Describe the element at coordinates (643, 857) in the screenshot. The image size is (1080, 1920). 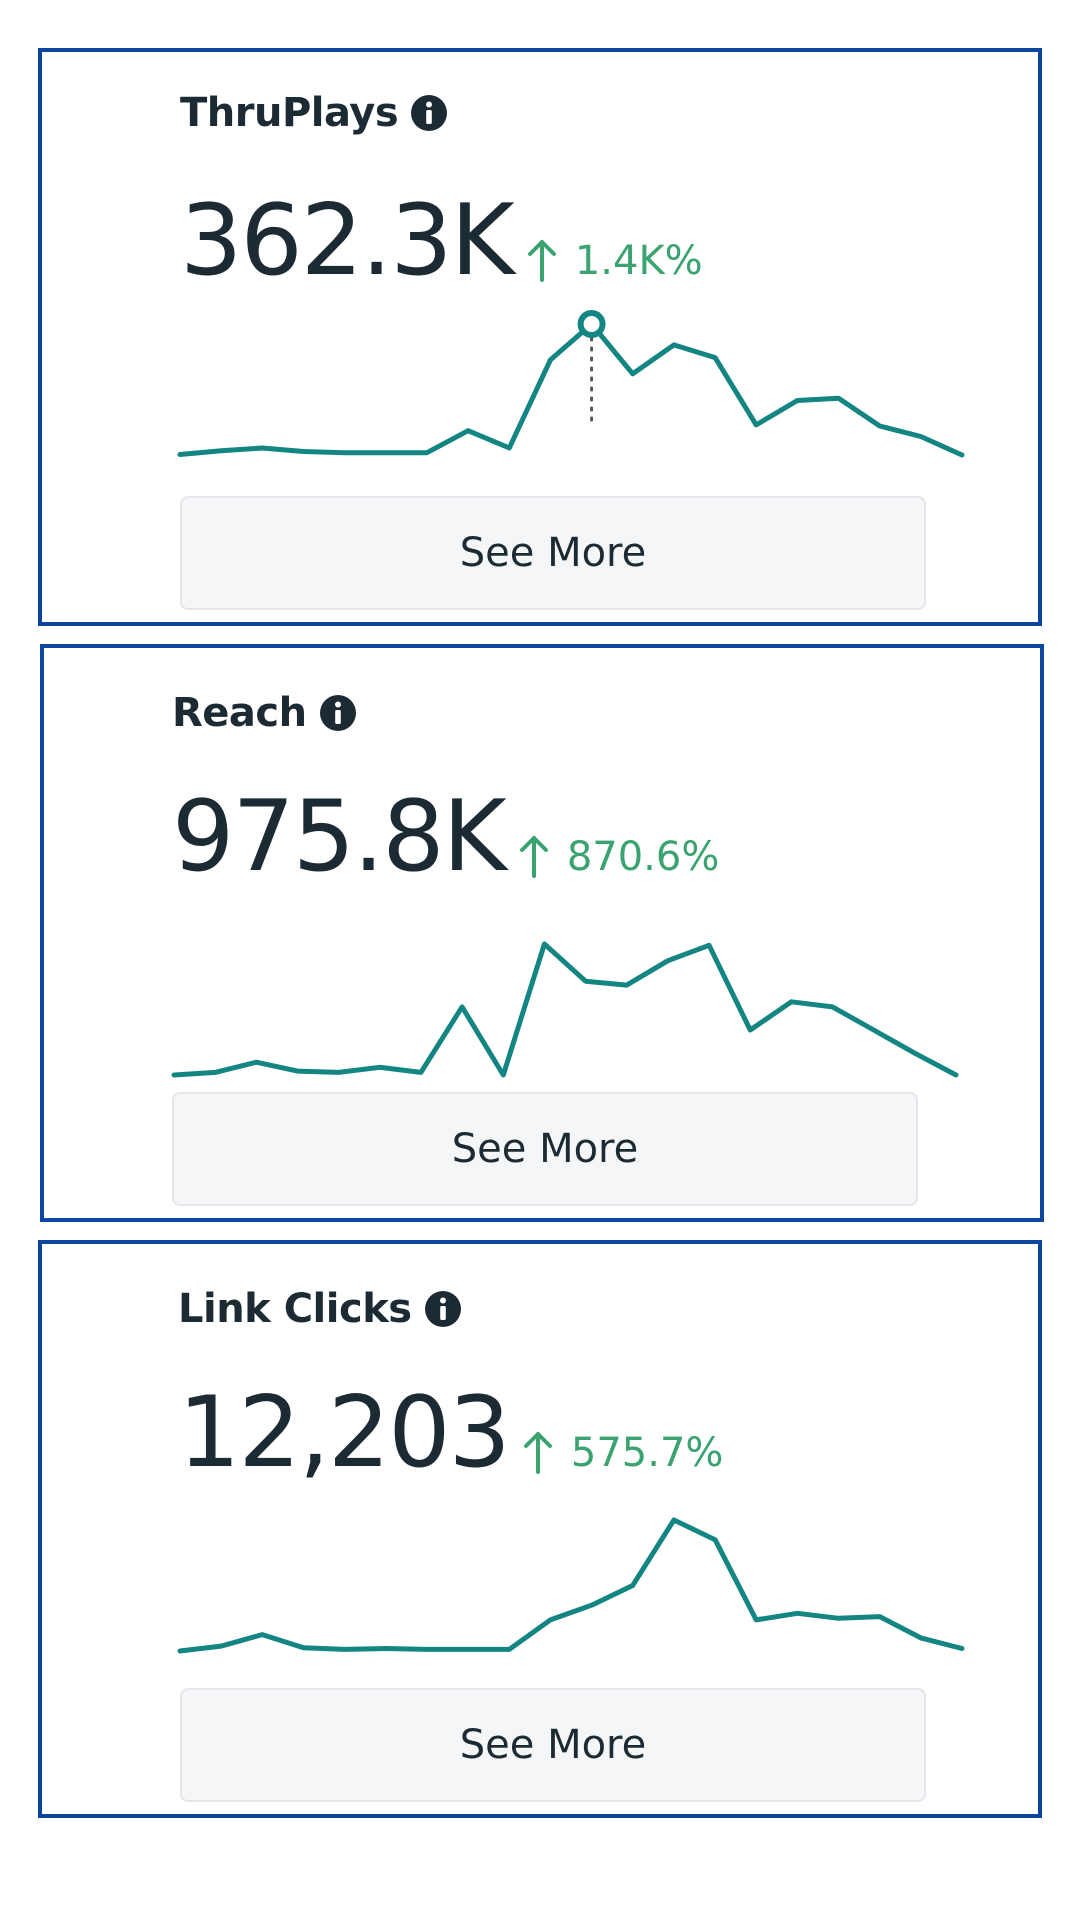
I see `metric-delta-text: 870.6%` at that location.